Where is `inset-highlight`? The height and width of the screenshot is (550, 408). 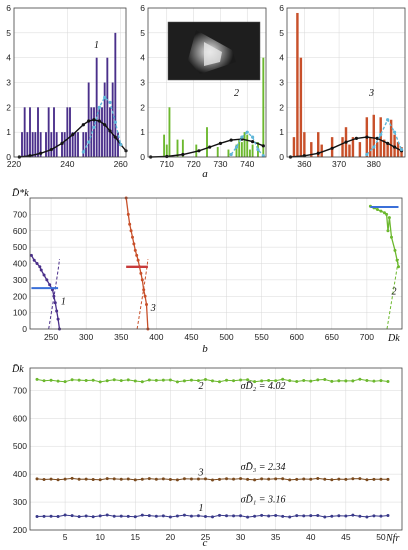 inset-highlight is located at coordinates (213, 54).